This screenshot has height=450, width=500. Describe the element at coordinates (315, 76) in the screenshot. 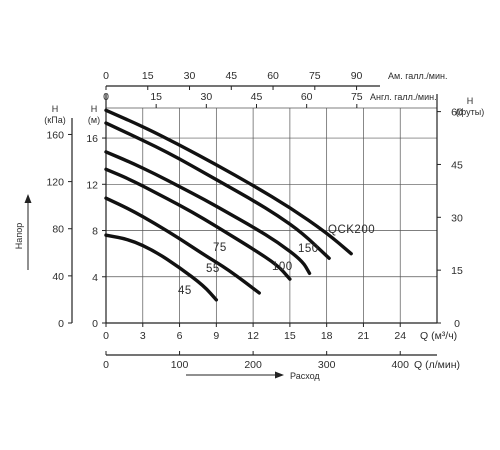

I see `usgal-tick-label: 75` at that location.